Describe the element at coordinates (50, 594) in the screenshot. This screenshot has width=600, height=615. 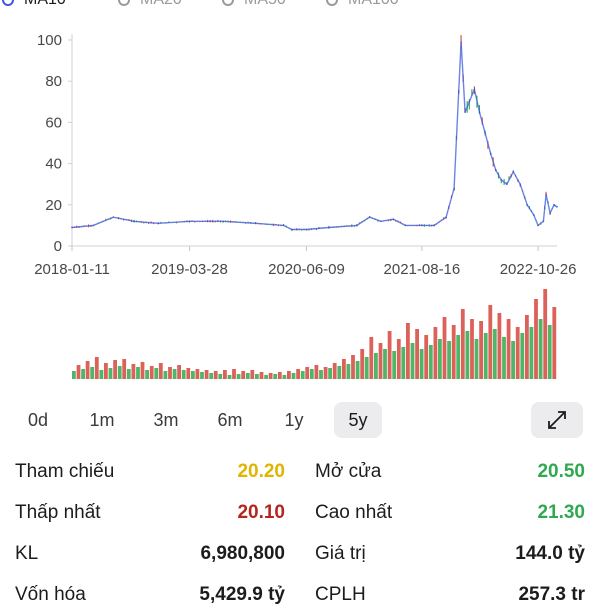
I see `stat-label: Vốn hóa` at that location.